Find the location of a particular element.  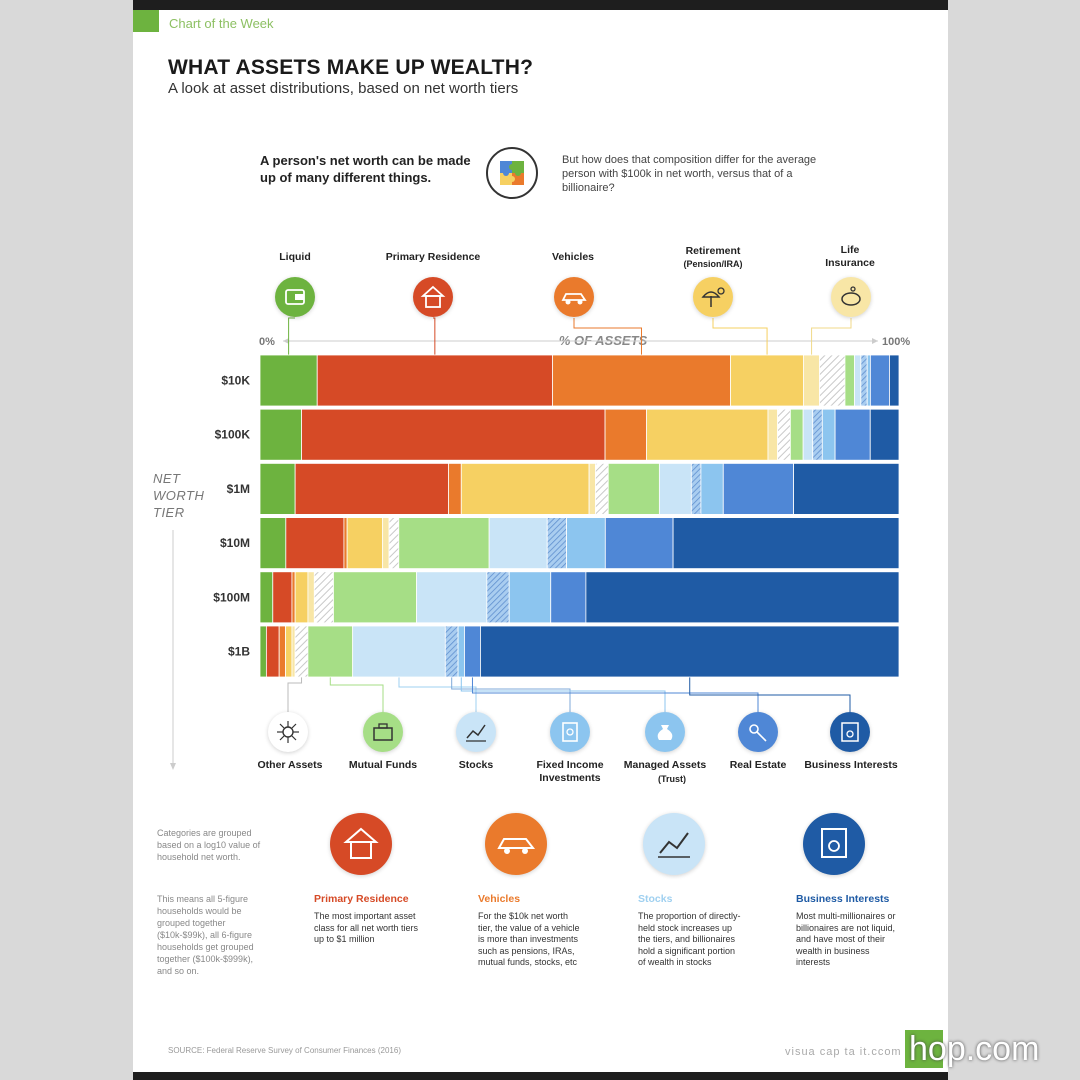

legend-label-liquid: Liquid is located at coordinates (295, 257).